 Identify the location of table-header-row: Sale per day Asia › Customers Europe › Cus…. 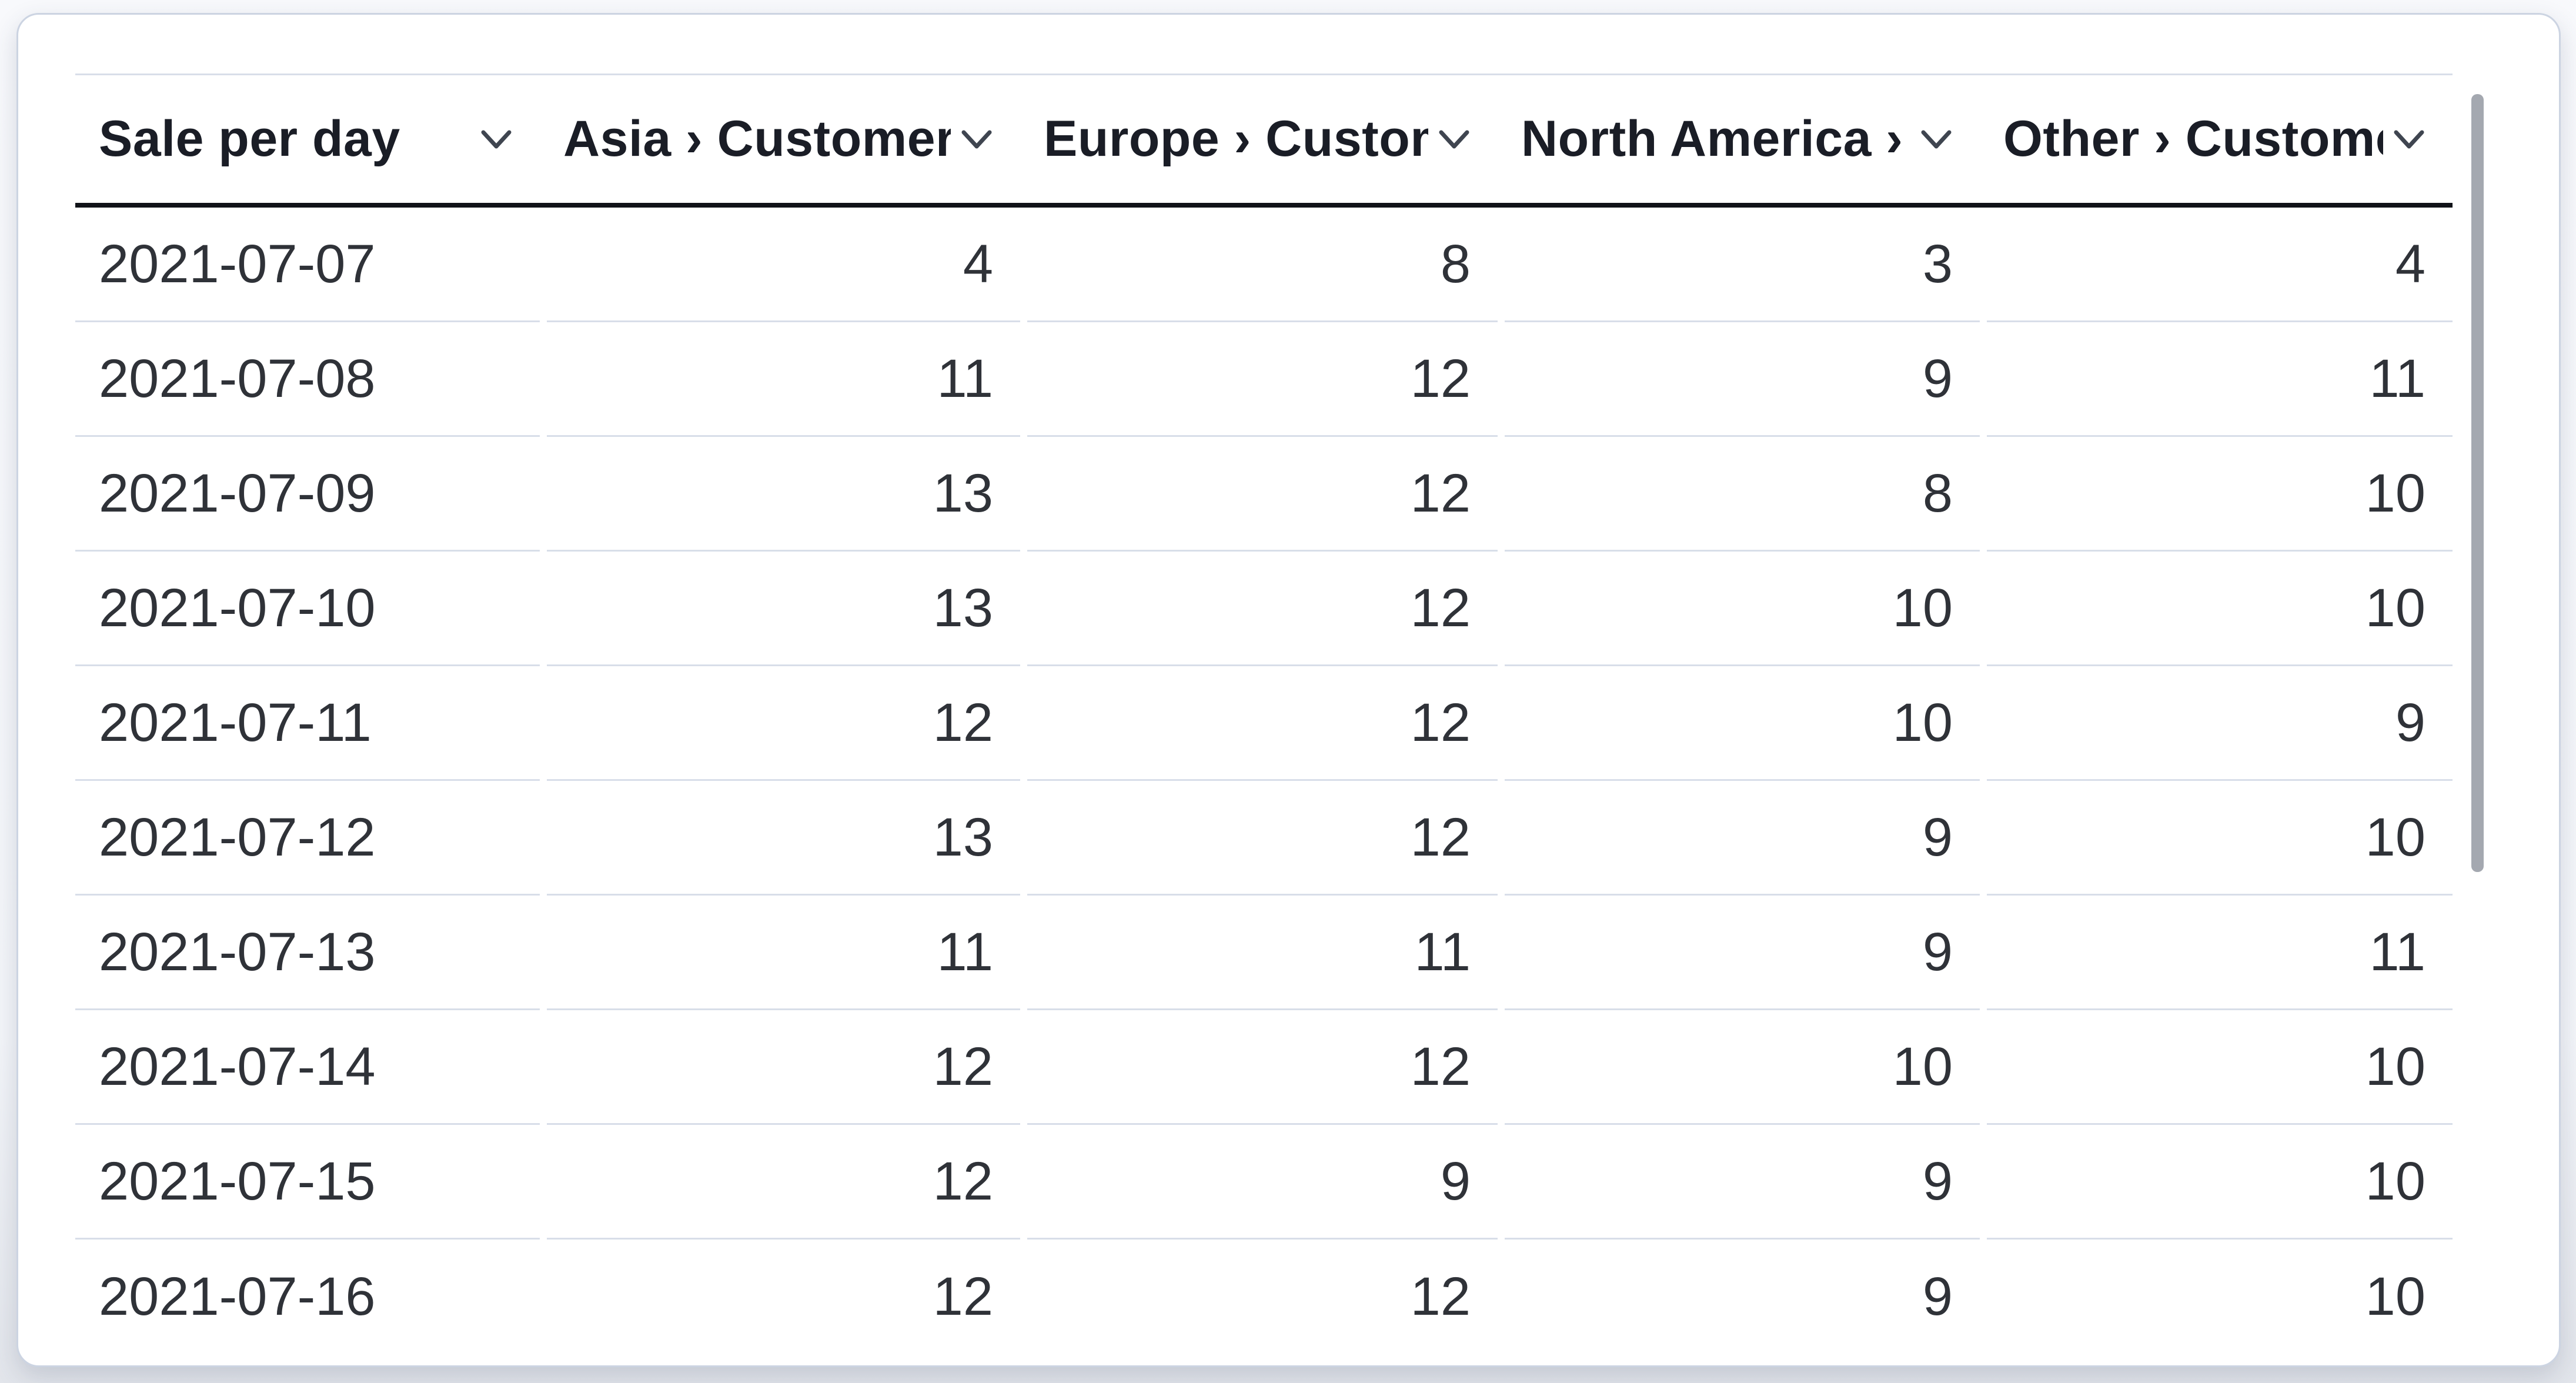
(1264, 141).